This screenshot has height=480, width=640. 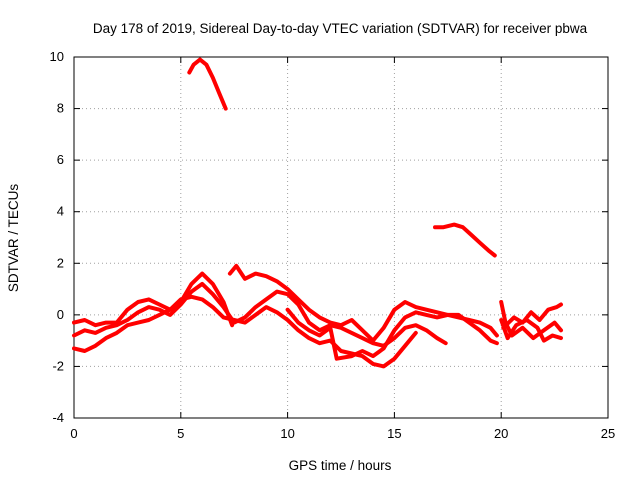 What do you see at coordinates (58, 417) in the screenshot?
I see `y-tick-label: -4` at bounding box center [58, 417].